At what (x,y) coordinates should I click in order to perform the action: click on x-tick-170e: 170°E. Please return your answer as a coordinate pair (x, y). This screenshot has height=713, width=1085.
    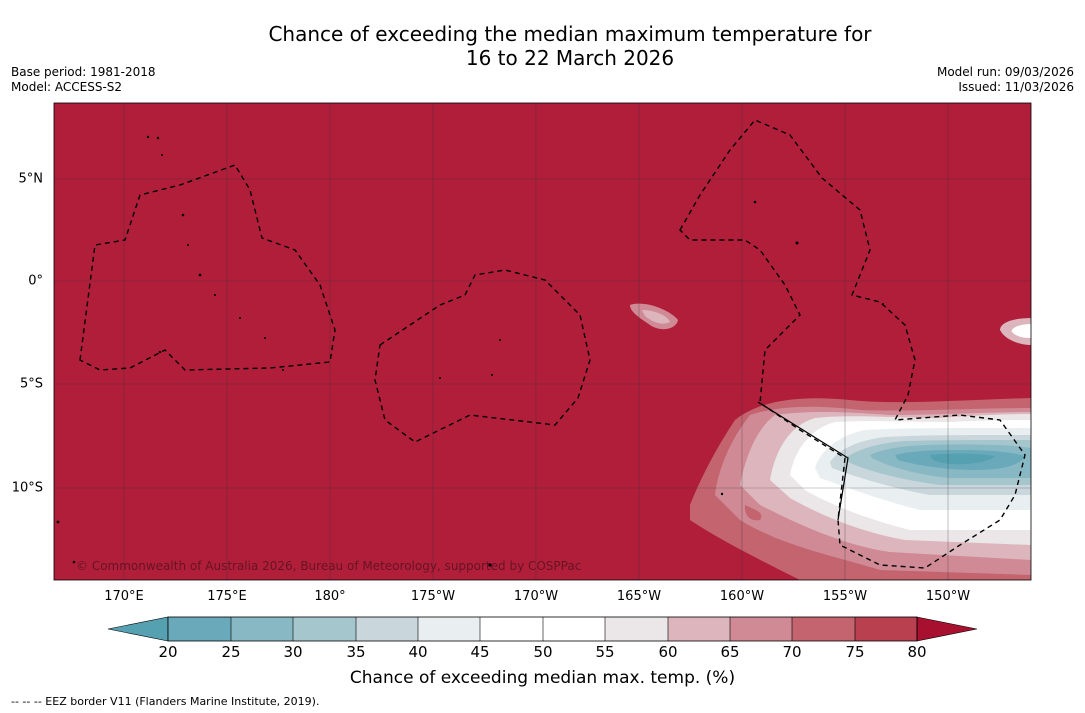
    Looking at the image, I should click on (124, 596).